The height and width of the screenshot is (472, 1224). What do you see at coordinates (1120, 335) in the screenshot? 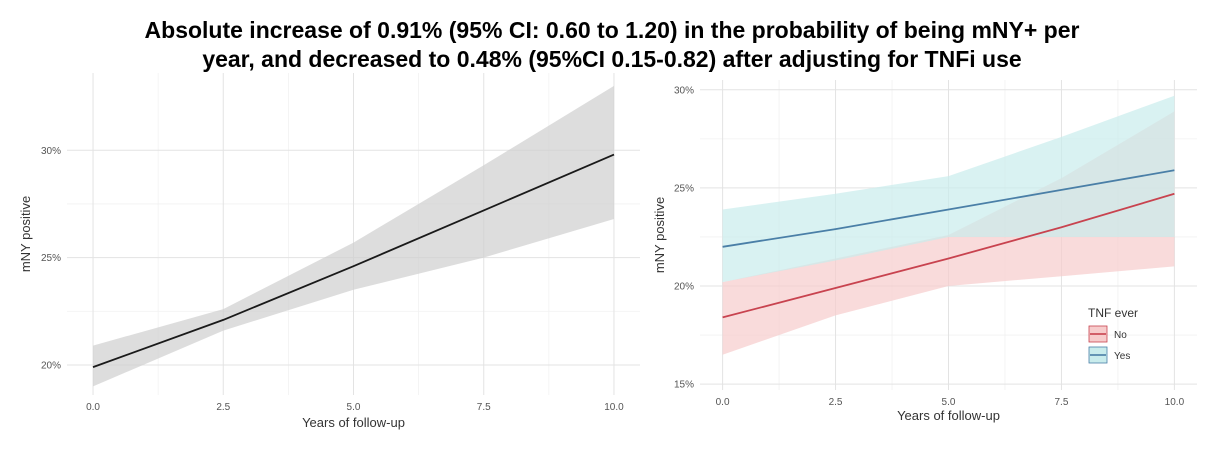
I see `legend-label-no: No` at bounding box center [1120, 335].